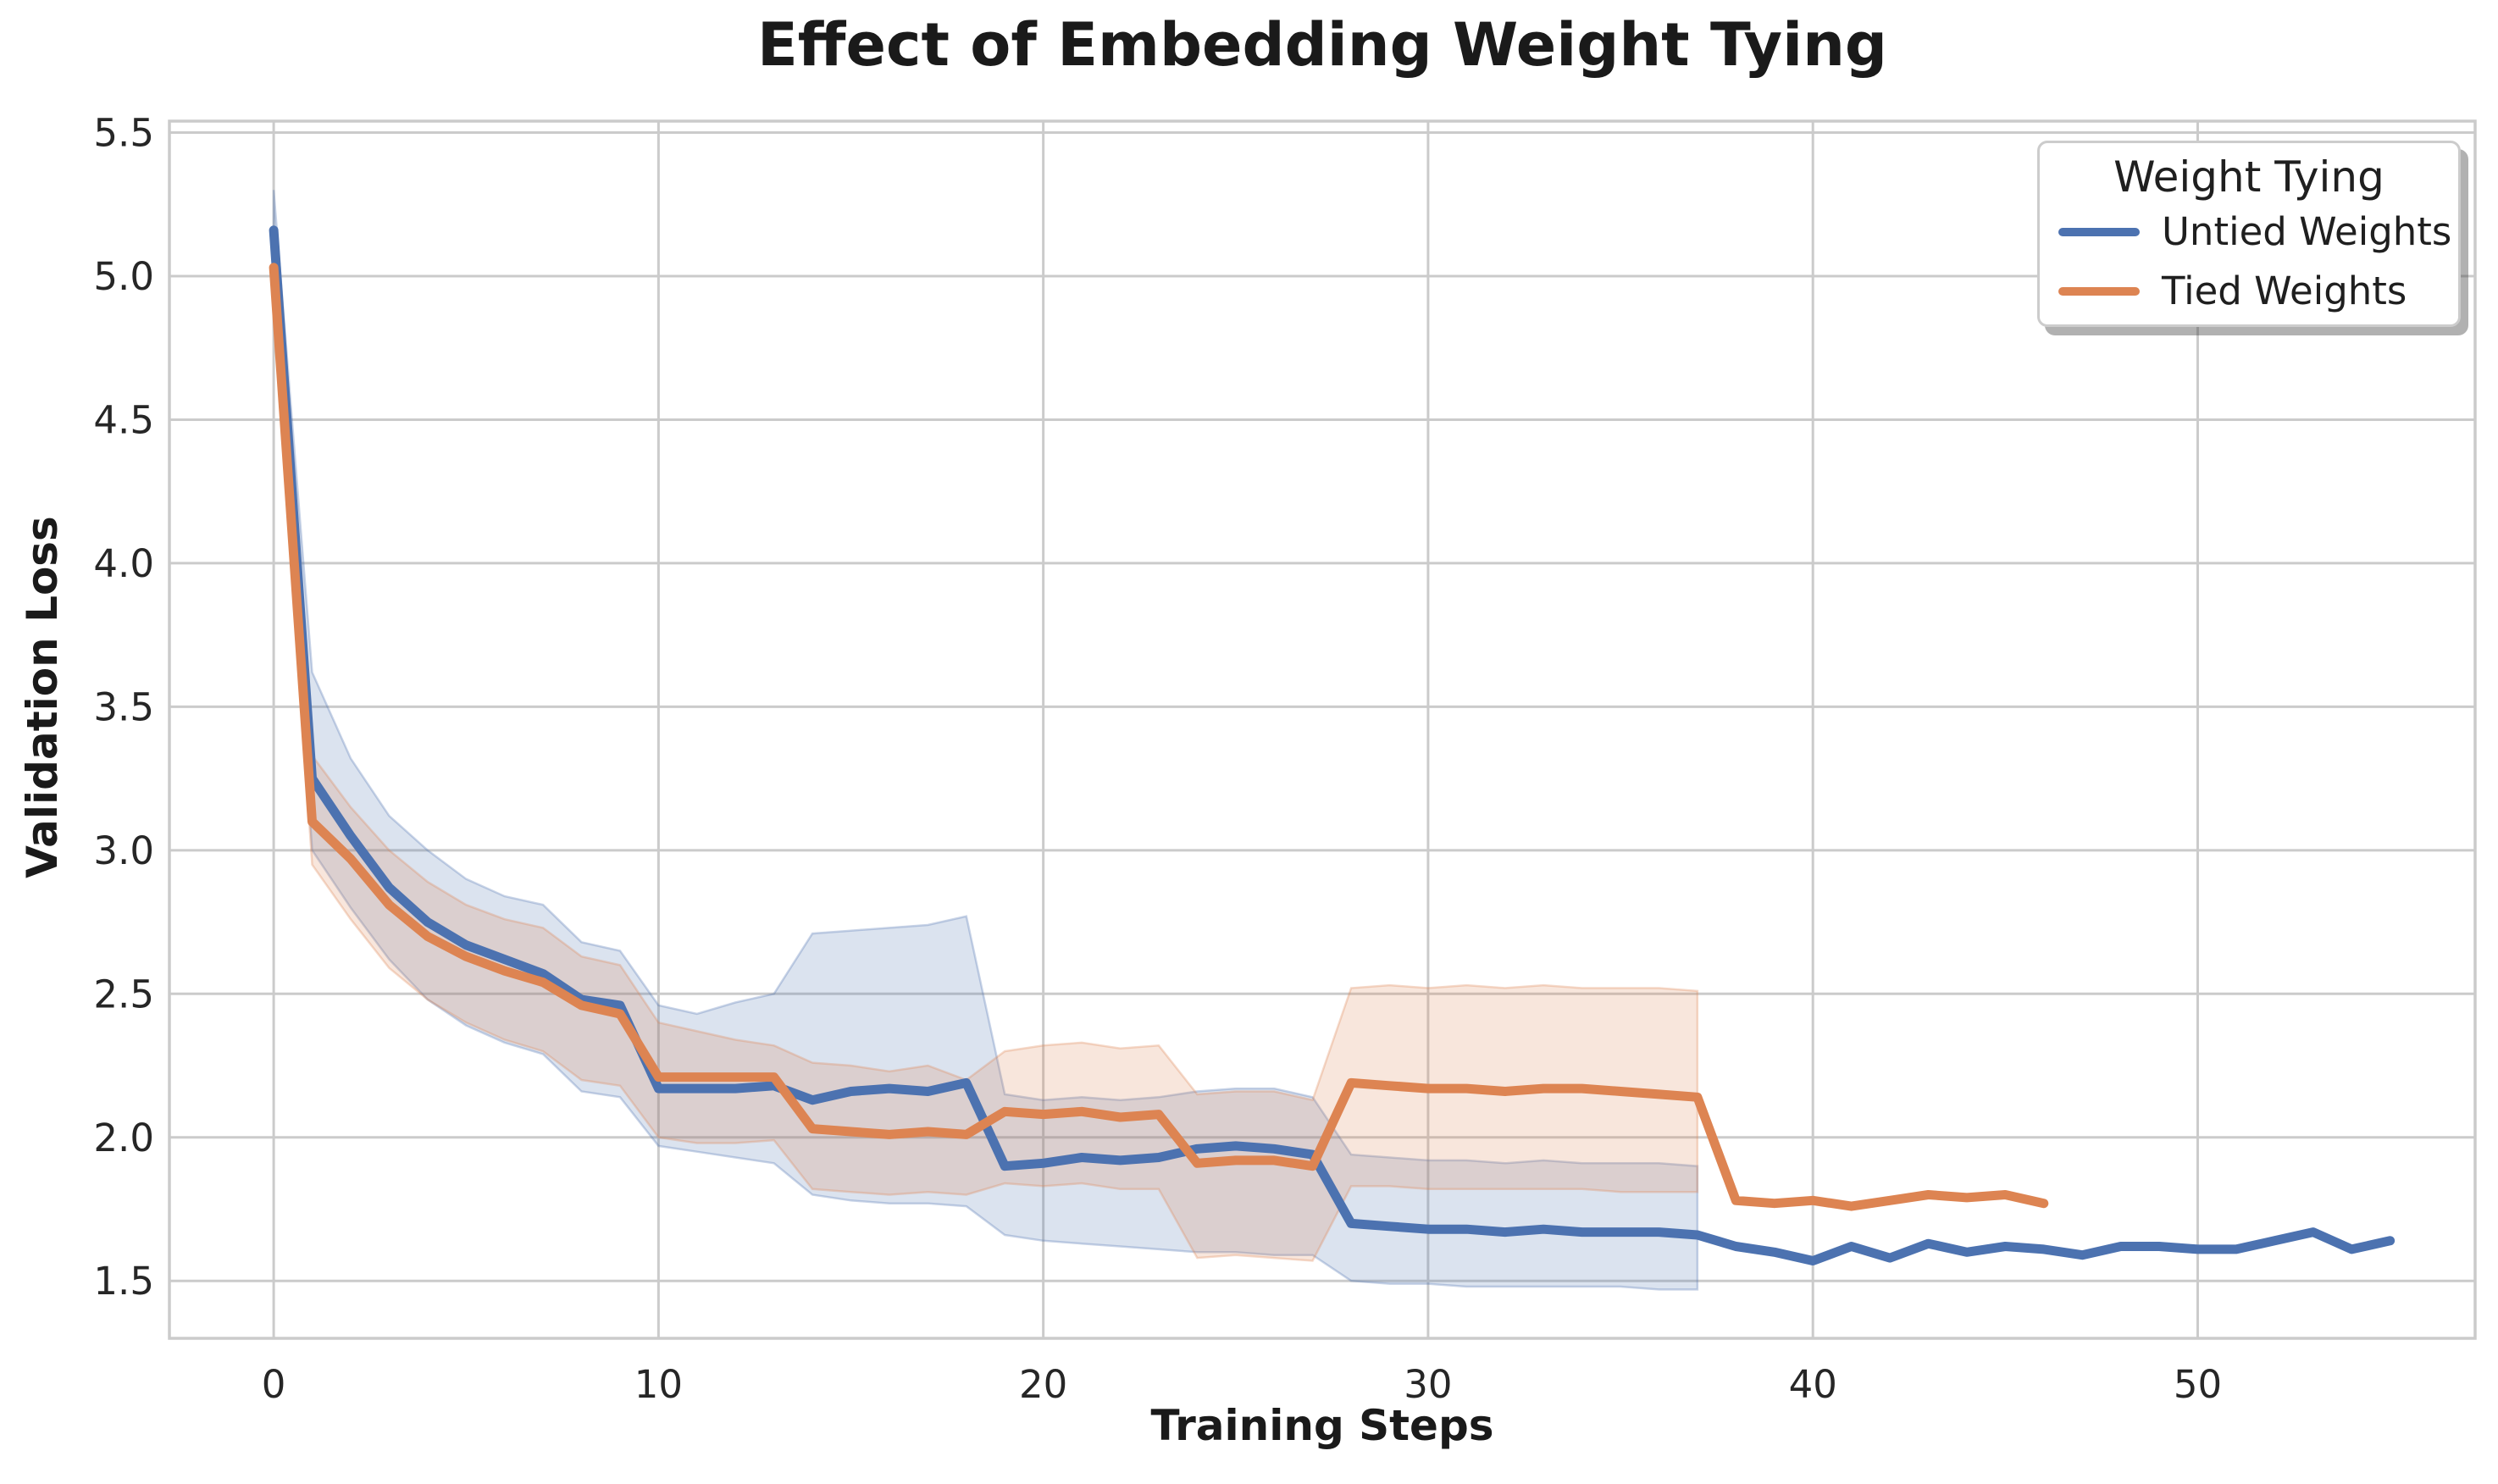 This screenshot has height=1484, width=2498. Describe the element at coordinates (123, 133) in the screenshot. I see `svg-text: 5.5` at that location.